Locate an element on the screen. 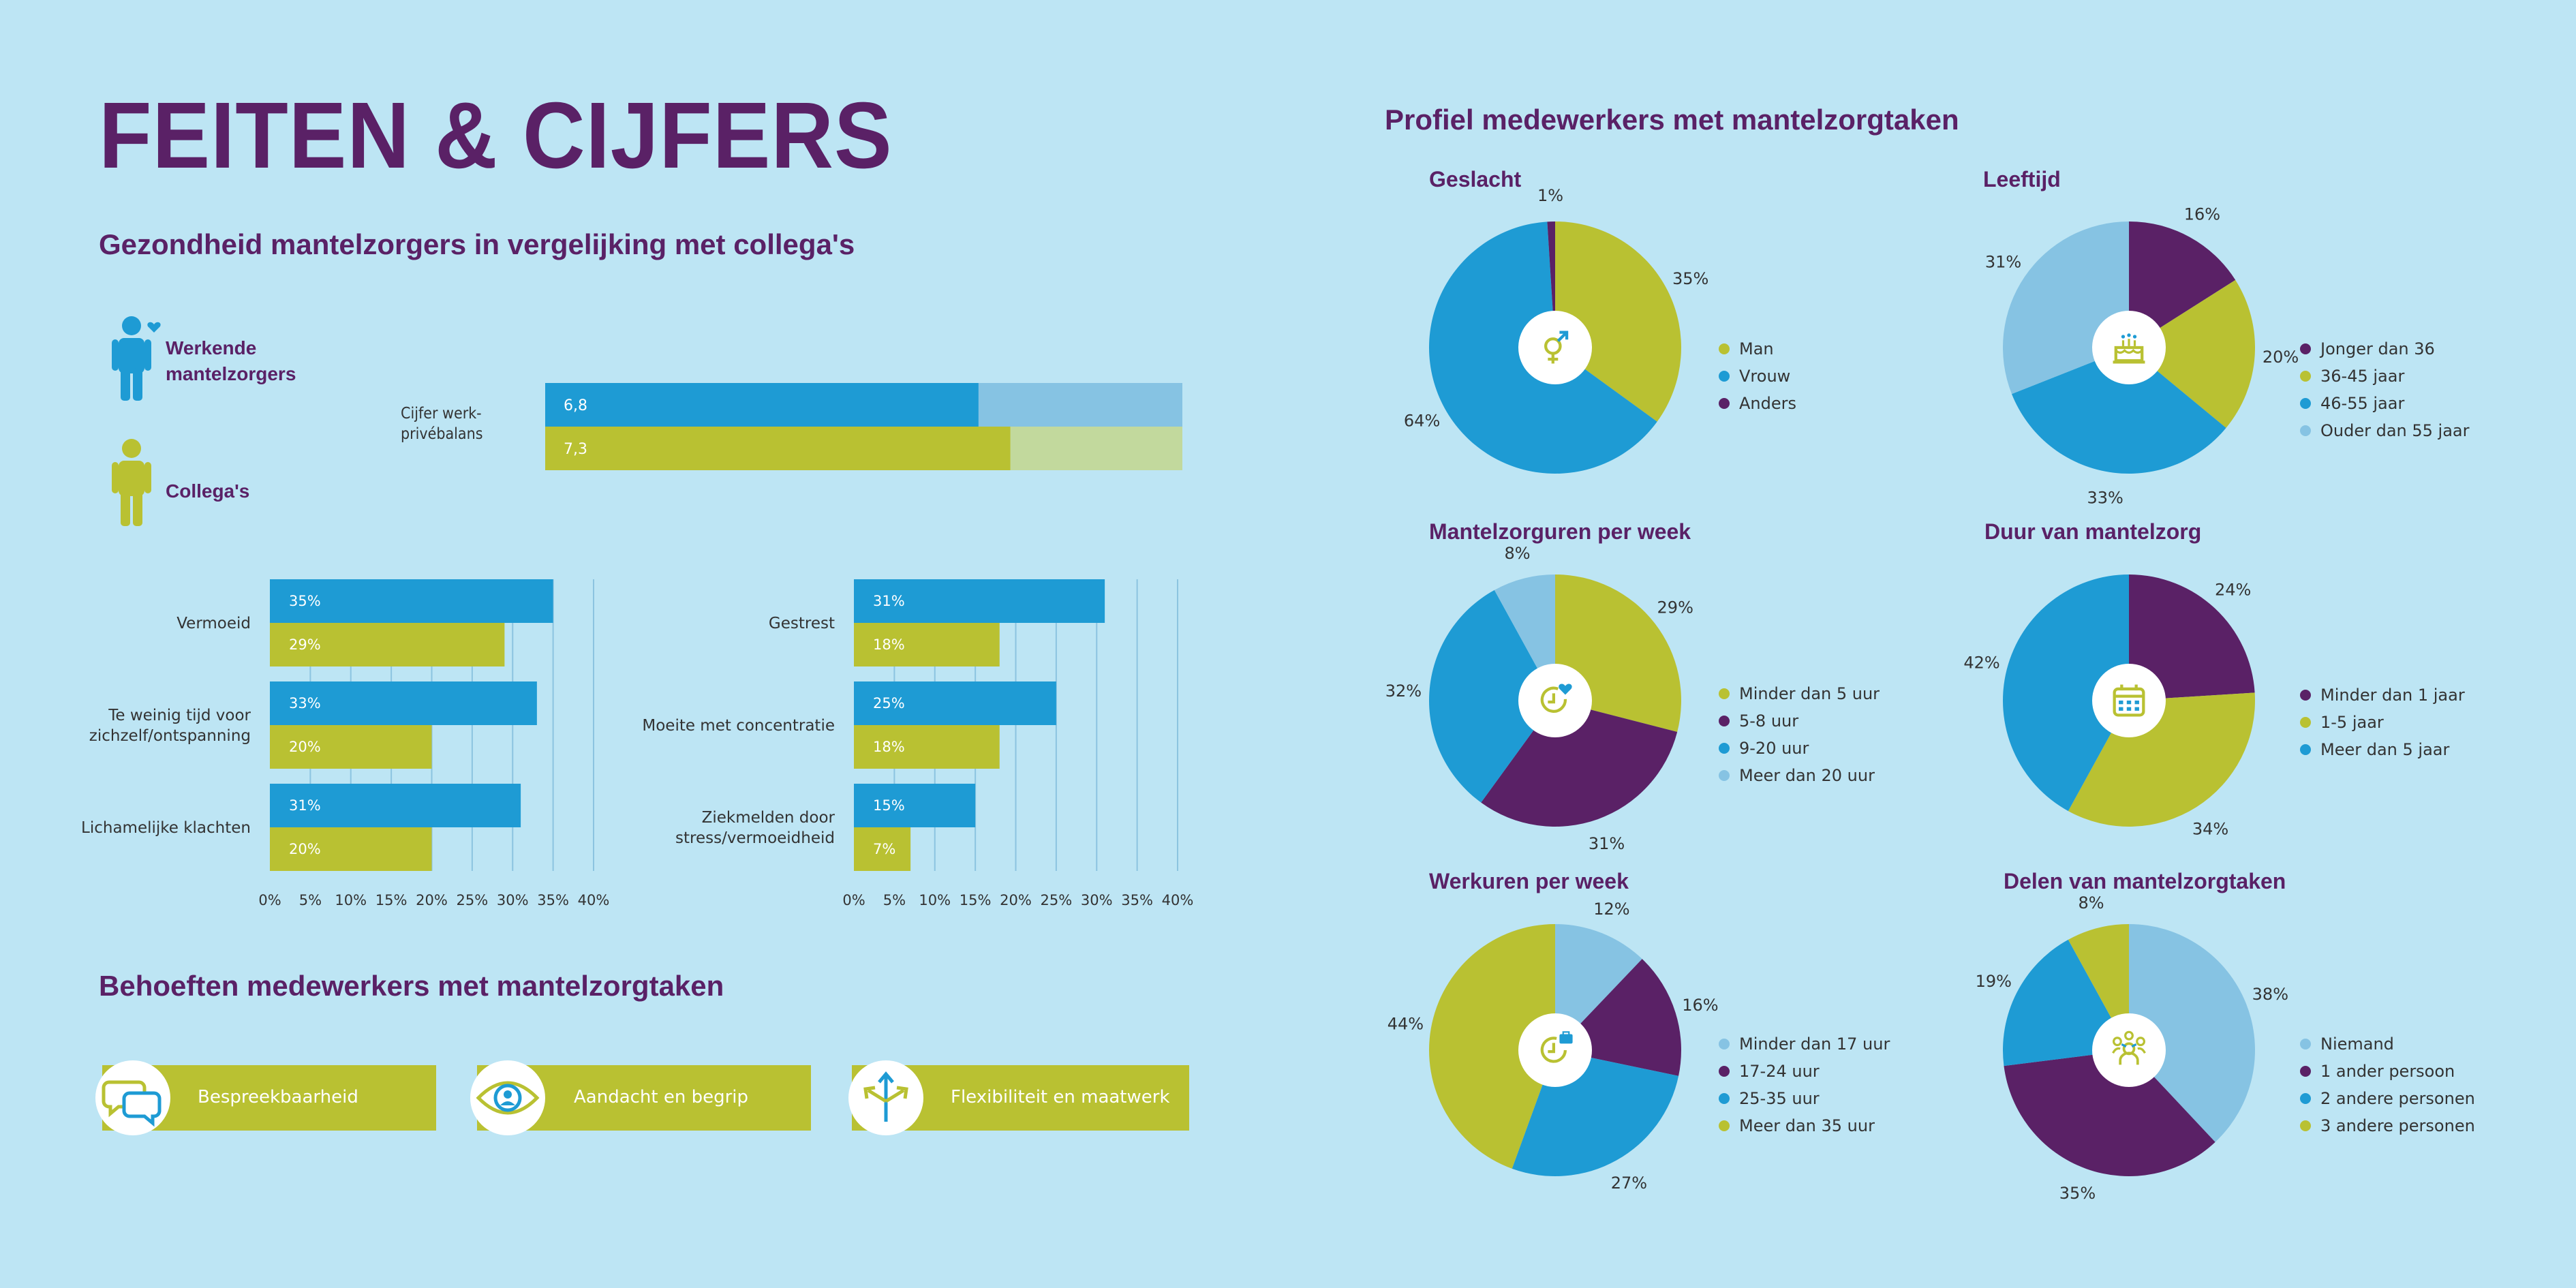  bar-value-label: 31% is located at coordinates (889, 601).